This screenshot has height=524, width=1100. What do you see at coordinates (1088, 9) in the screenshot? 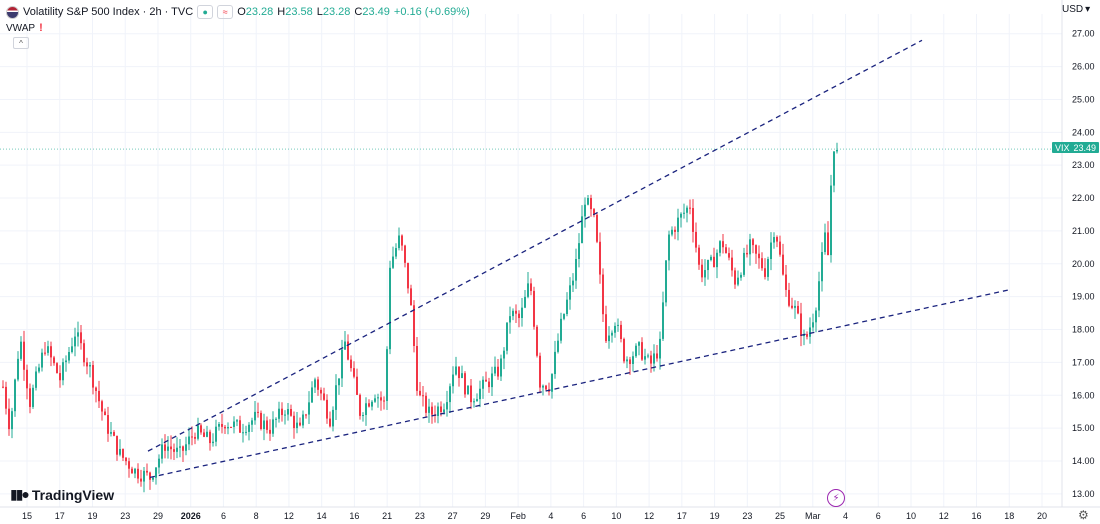
I see `chevron-down-icon: ▾` at bounding box center [1088, 9].